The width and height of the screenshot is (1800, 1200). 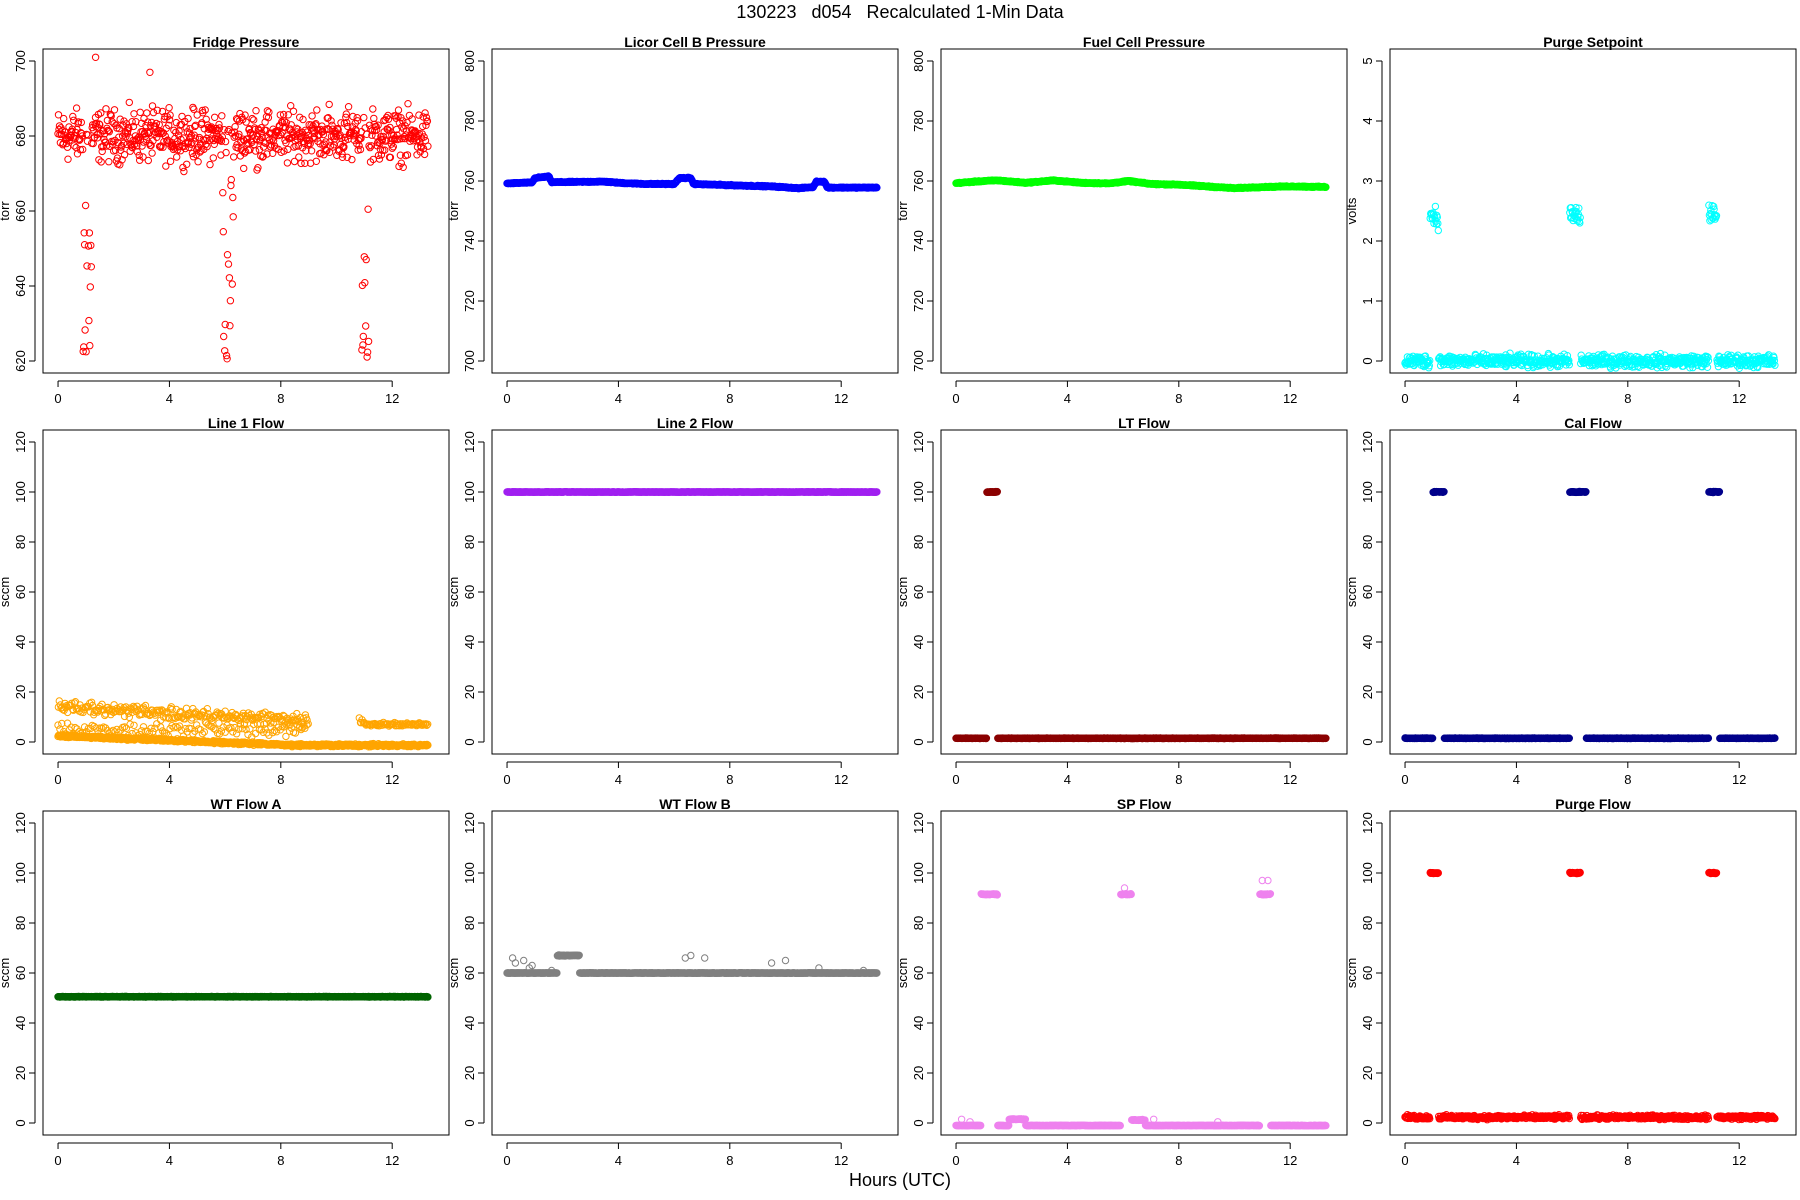 What do you see at coordinates (469, 442) in the screenshot?
I see `y-tick-label: 120` at bounding box center [469, 442].